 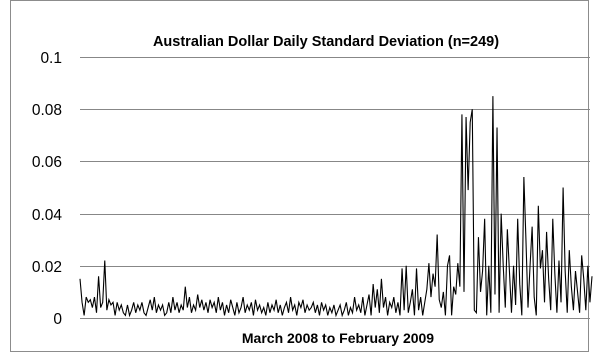 I want to click on y-axis-tick-labels: 0 0.02 0.04 0.06 0.08 0.1, so click(x=47, y=189).